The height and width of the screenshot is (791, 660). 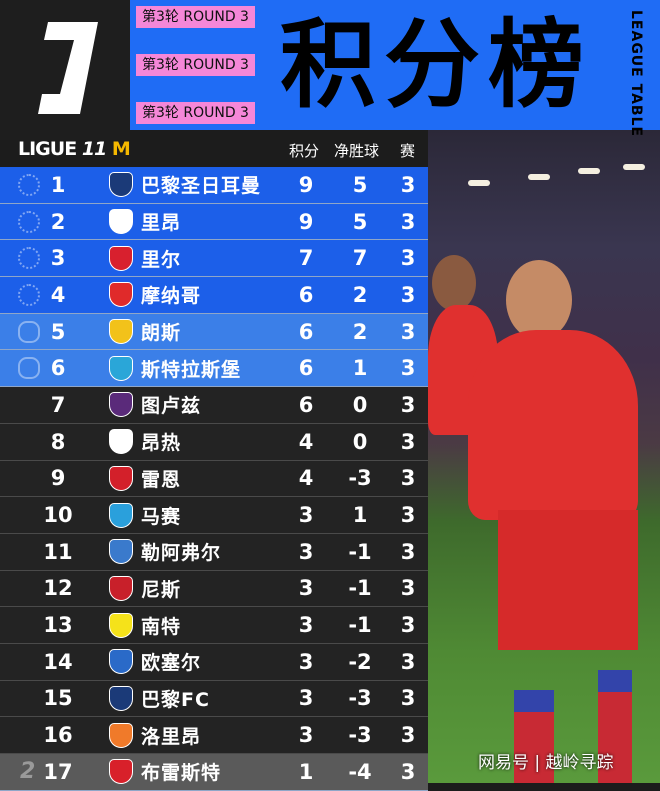 I want to click on goal-diff: 0, so click(x=360, y=404).